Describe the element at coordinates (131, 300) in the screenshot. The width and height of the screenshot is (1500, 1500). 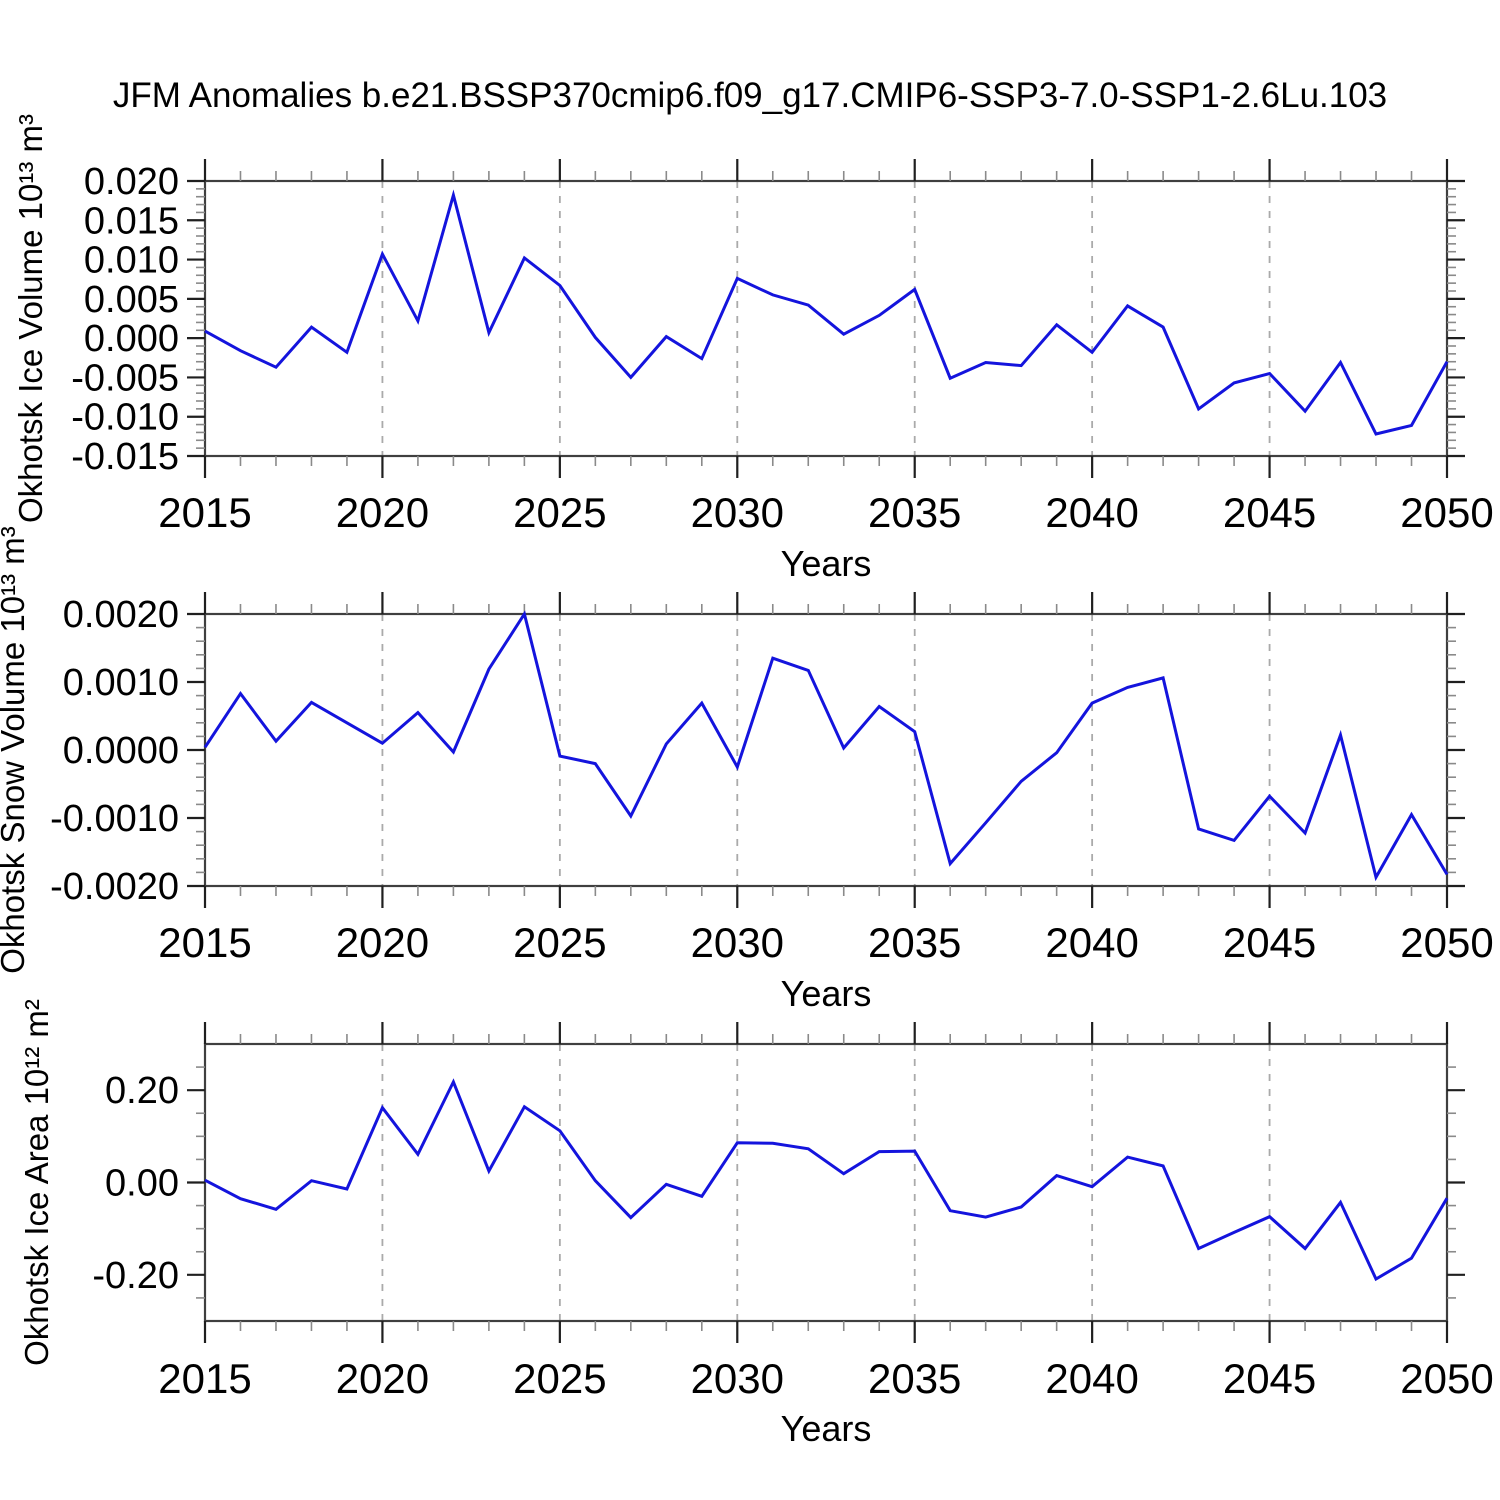
I see `y-tick-label: 0.005` at that location.